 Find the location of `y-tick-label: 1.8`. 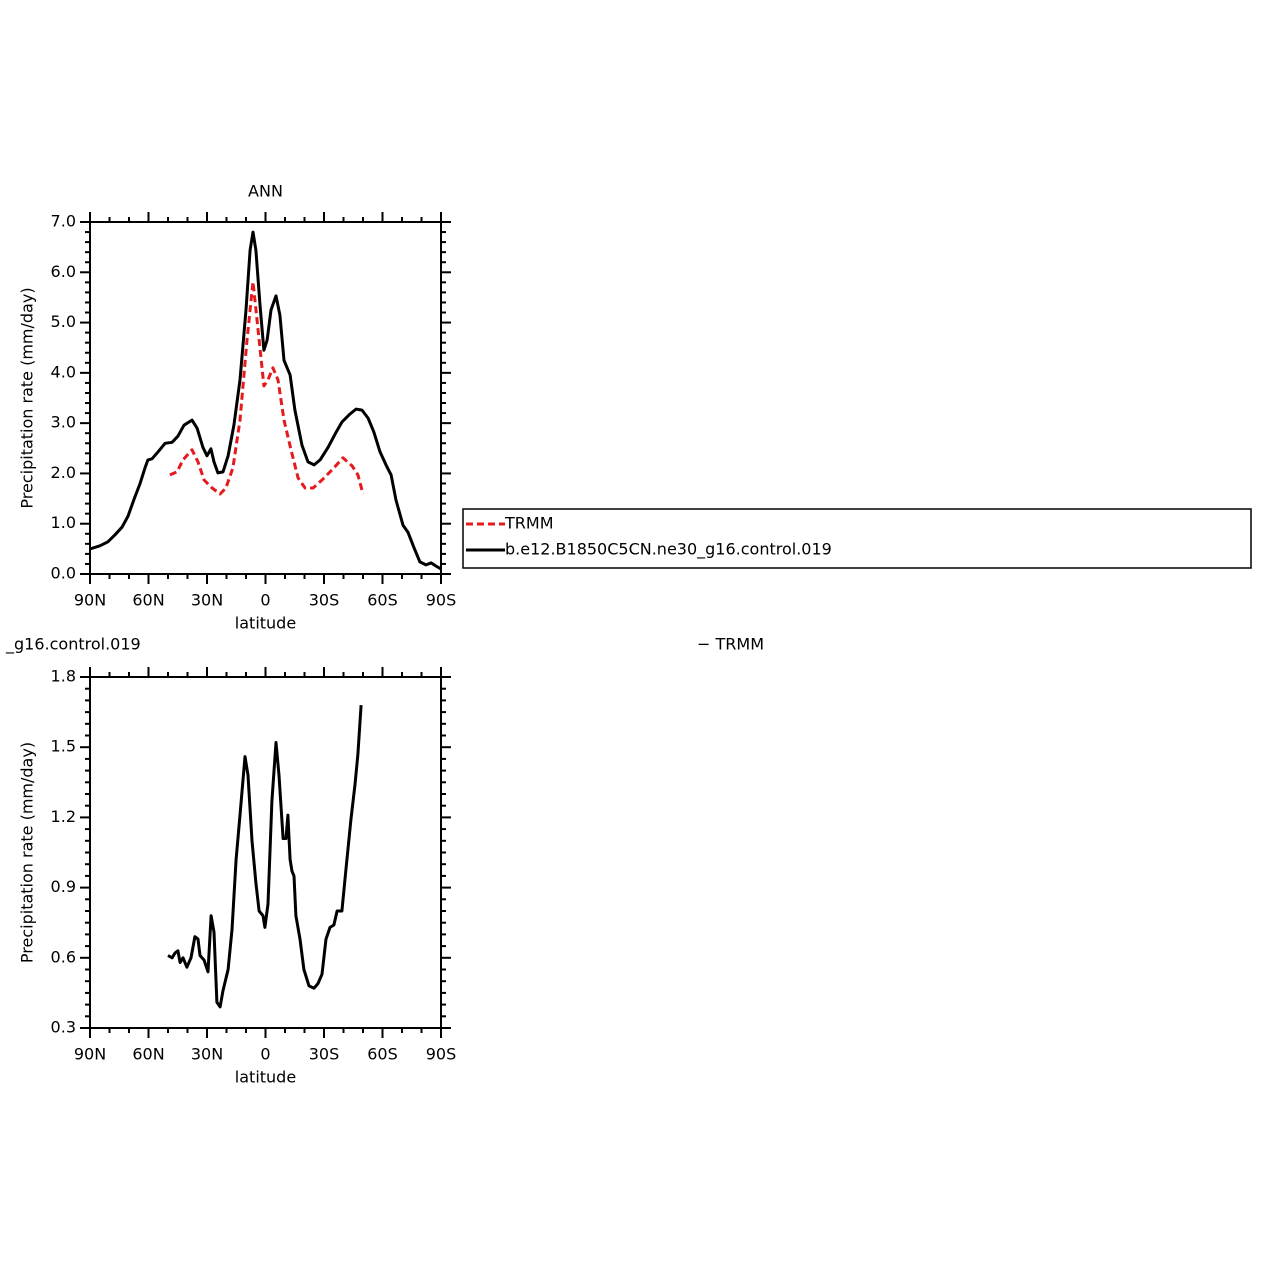

y-tick-label: 1.8 is located at coordinates (63, 676).